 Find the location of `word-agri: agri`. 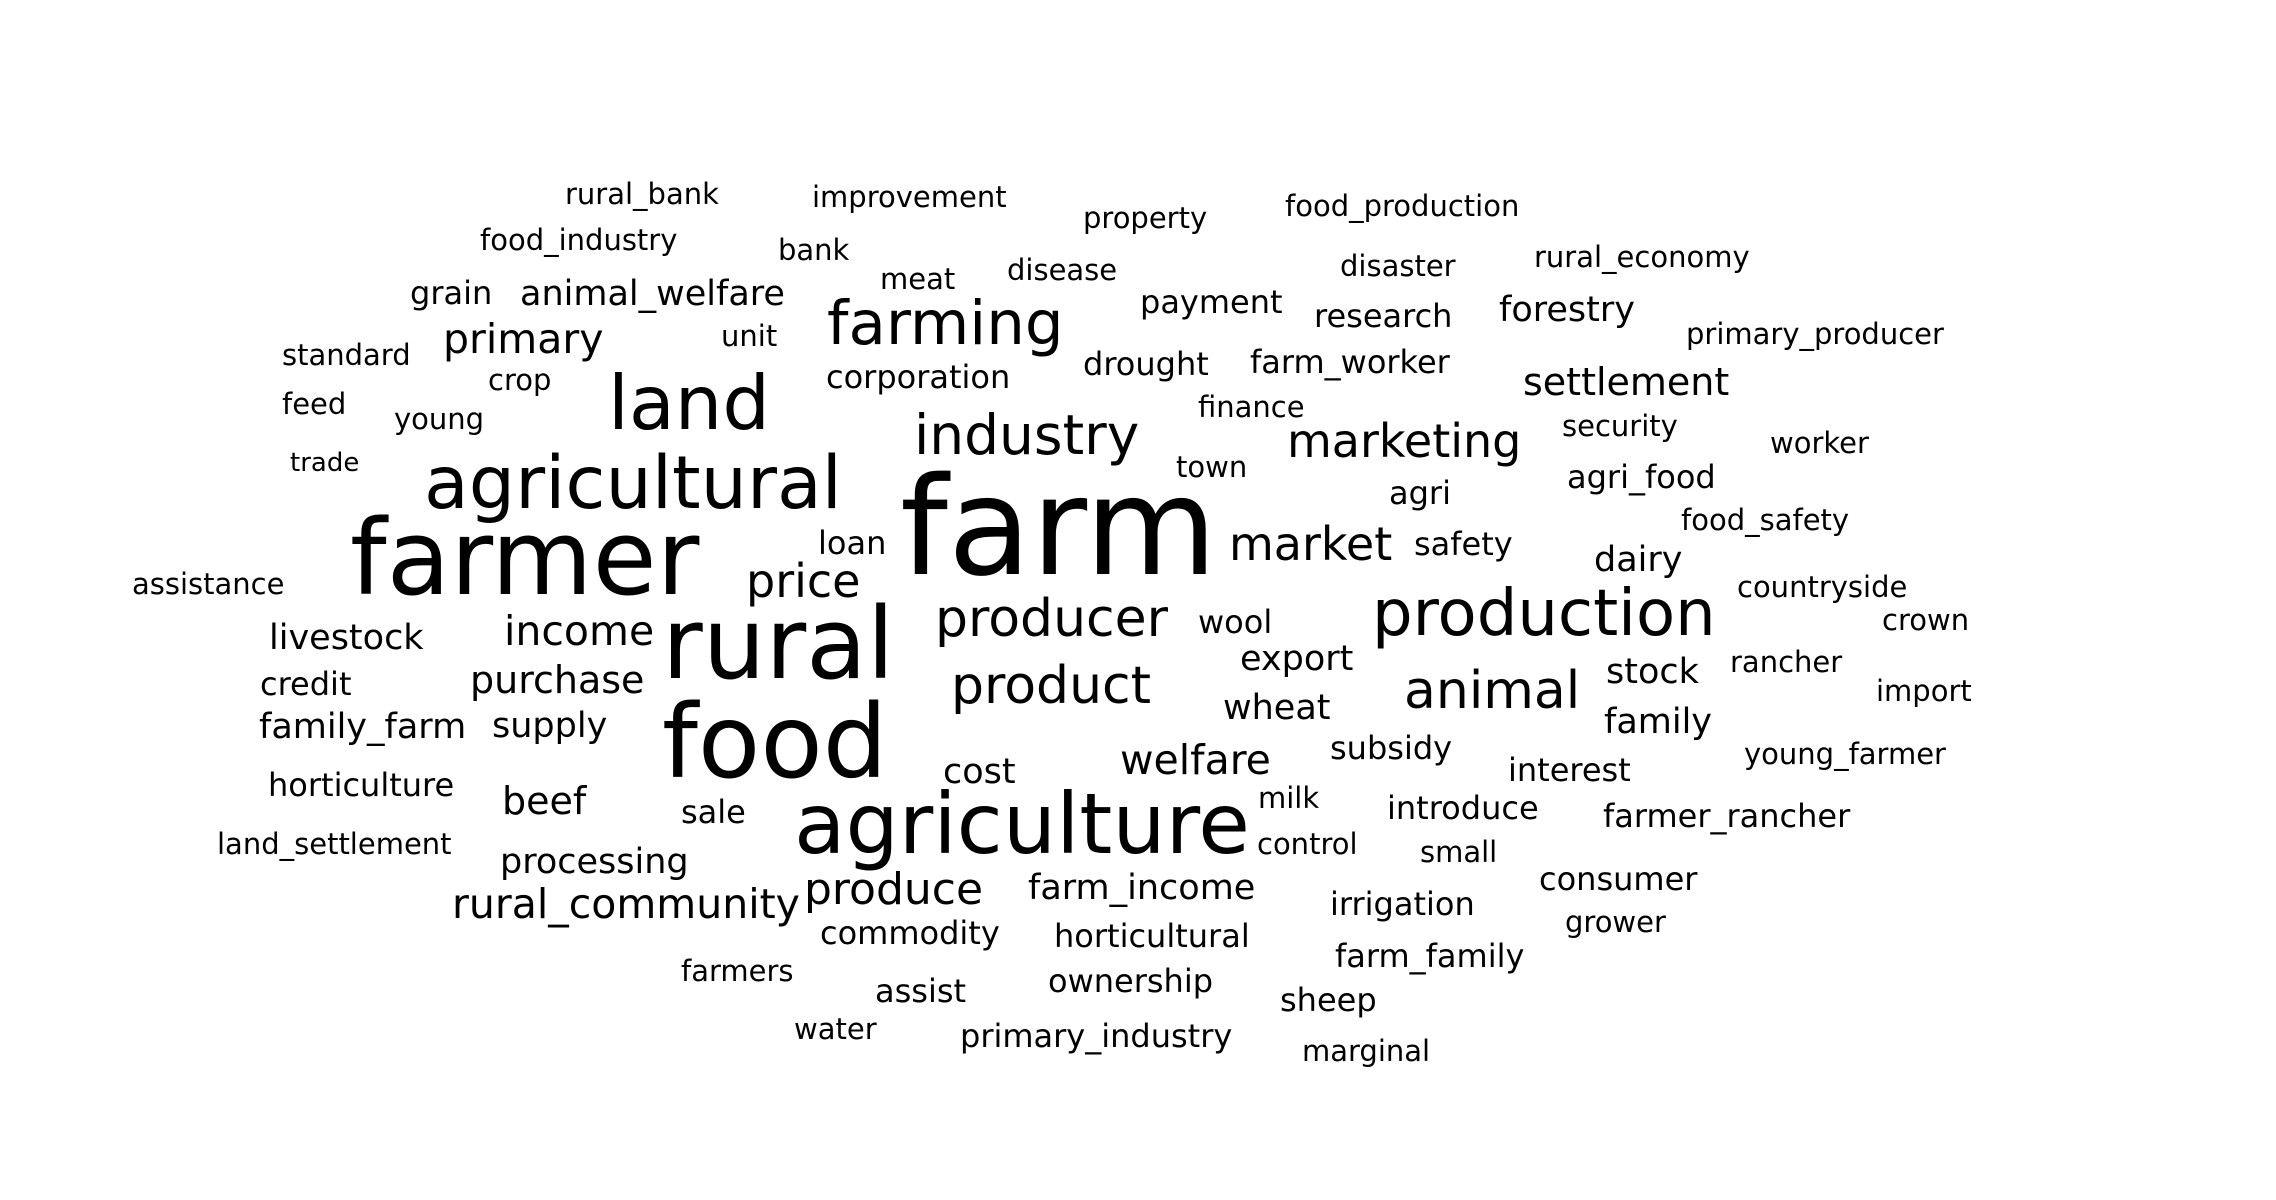

word-agri: agri is located at coordinates (1420, 493).